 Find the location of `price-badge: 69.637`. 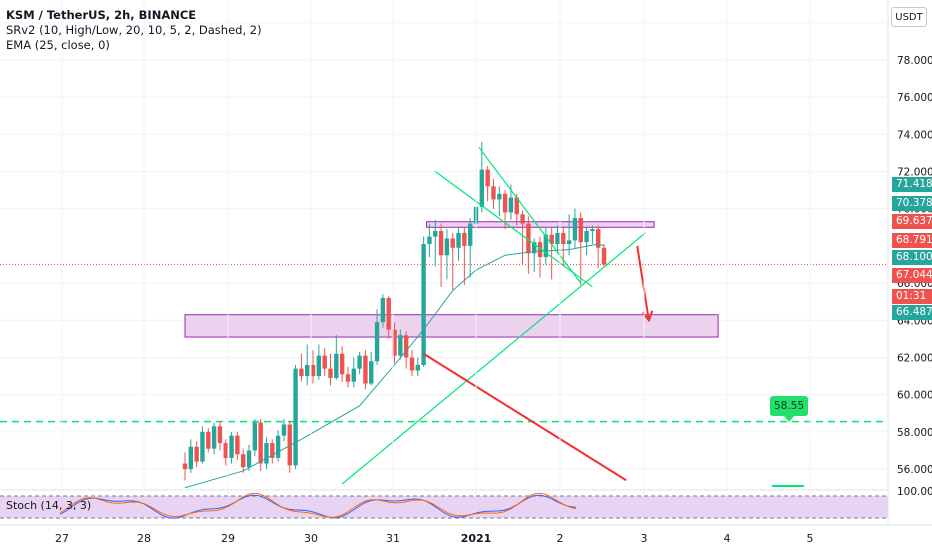

price-badge: 69.637 is located at coordinates (912, 221).